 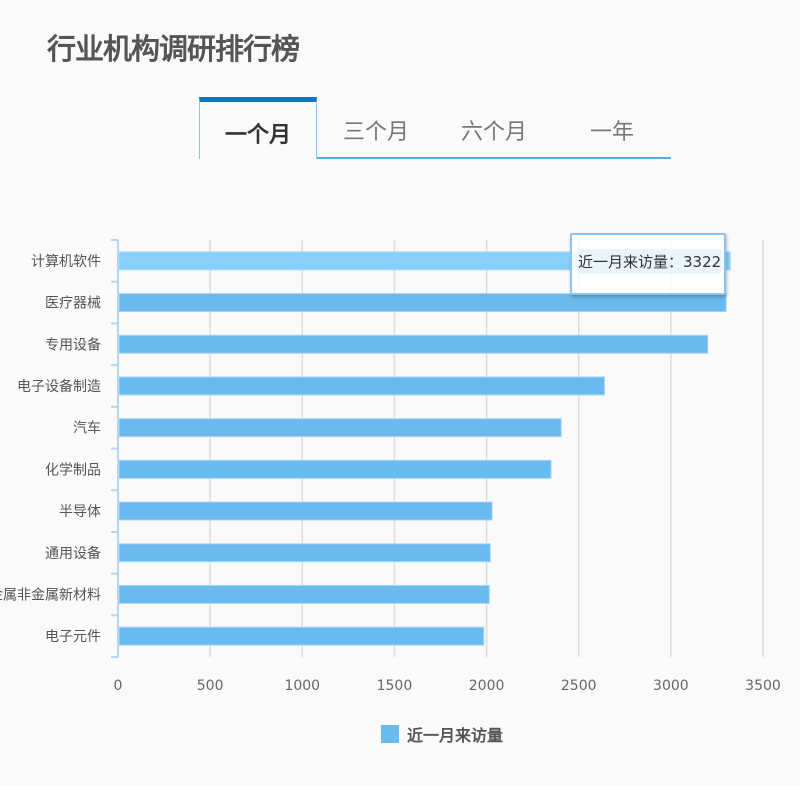 I want to click on tab-six-months: 六个月, so click(x=493, y=132).